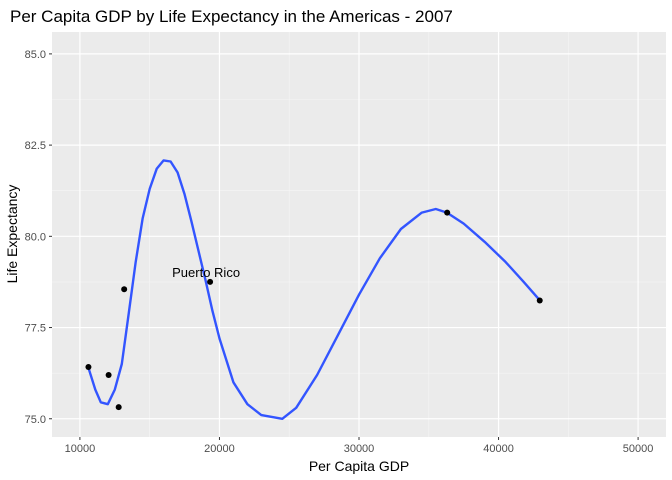 Image resolution: width=672 pixels, height=480 pixels. Describe the element at coordinates (498, 449) in the screenshot. I see `x-tick-label: 40000` at that location.